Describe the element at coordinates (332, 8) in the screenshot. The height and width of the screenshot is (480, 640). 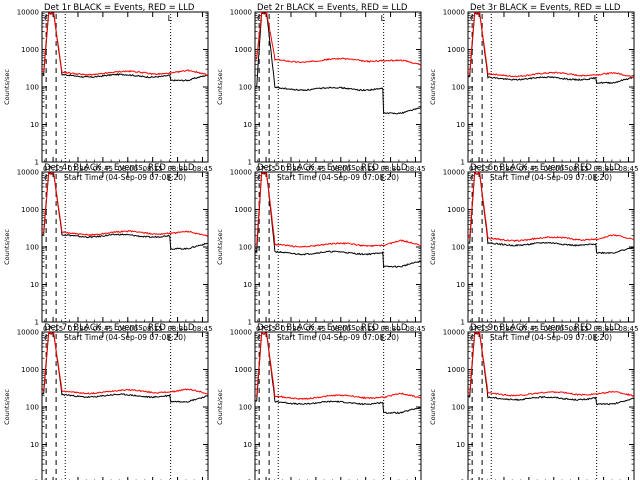
I see `panel-title: Det 2r BLACK = Events, RED = LLD` at that location.